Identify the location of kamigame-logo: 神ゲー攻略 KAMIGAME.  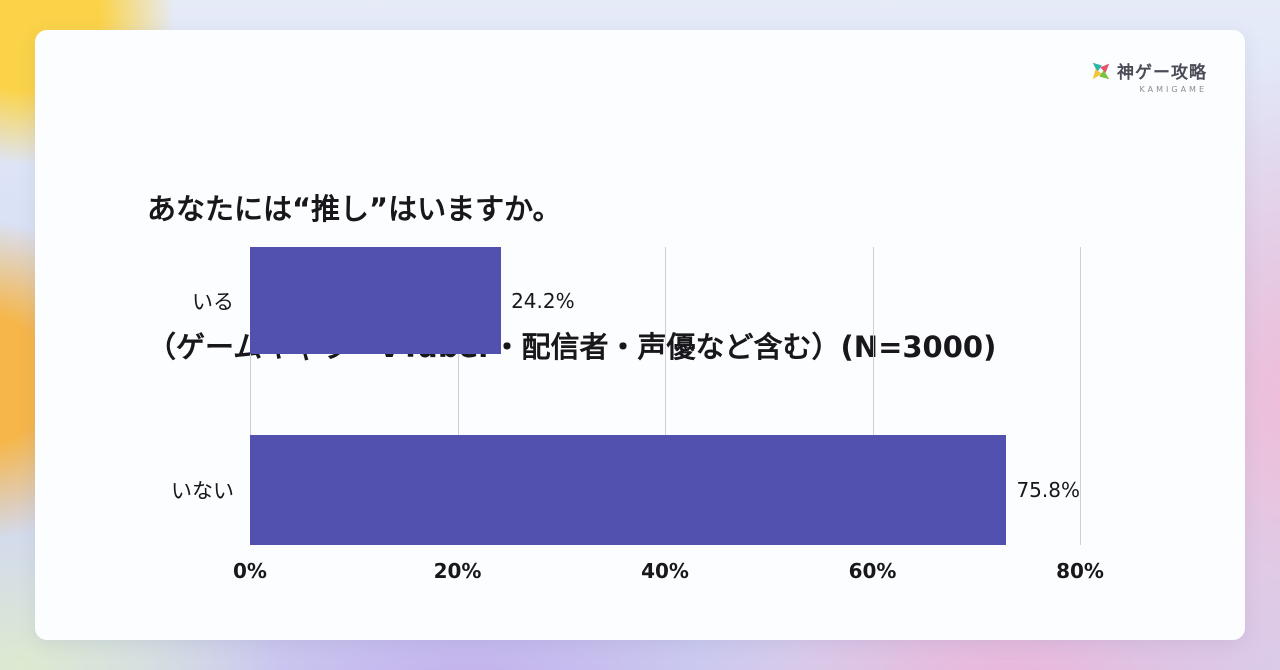
(1148, 76).